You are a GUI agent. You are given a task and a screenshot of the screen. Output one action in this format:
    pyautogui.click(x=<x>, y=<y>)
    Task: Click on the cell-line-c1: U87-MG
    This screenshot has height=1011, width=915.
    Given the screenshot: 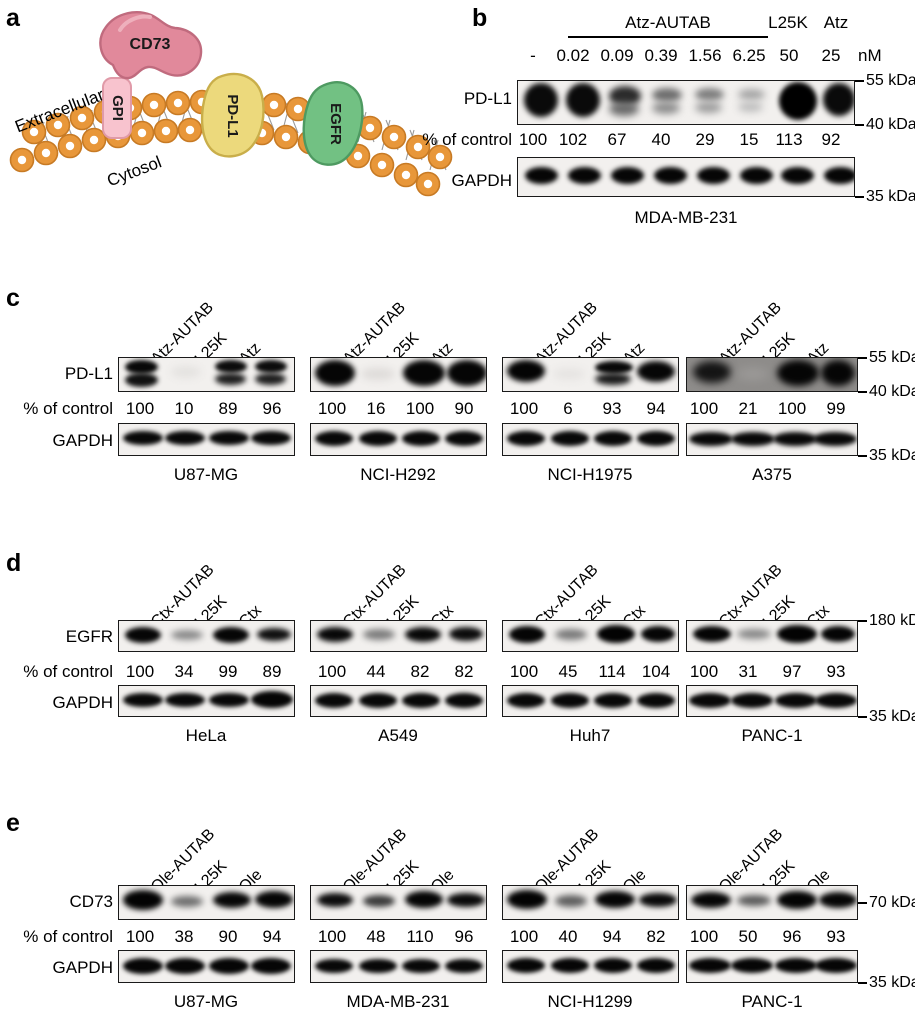 What is the action you would take?
    pyautogui.click(x=206, y=474)
    